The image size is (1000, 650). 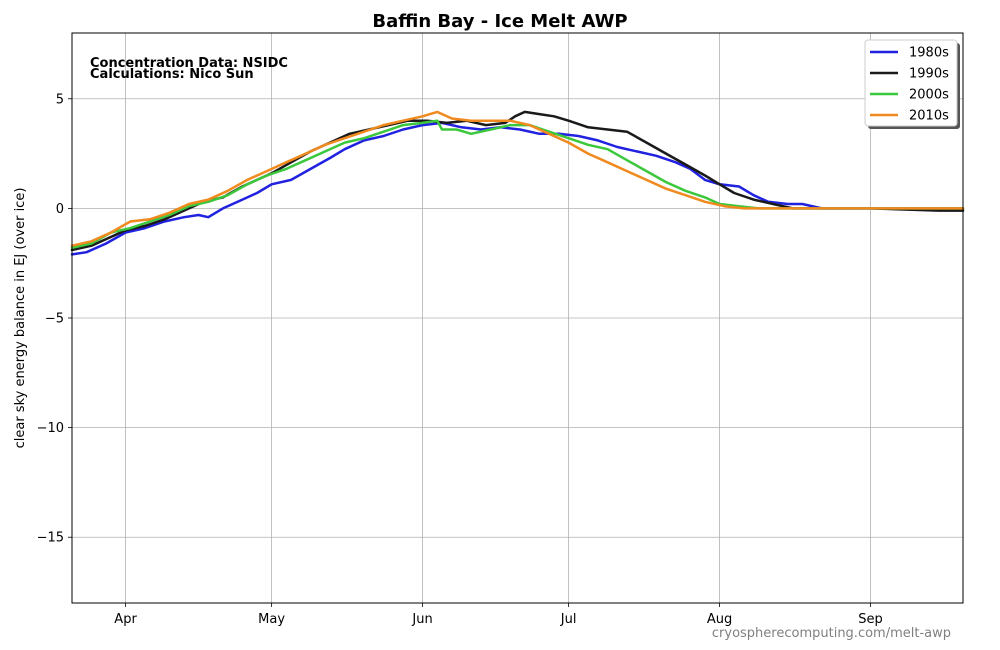 I want to click on x-tick-label: Apr, so click(x=125, y=619).